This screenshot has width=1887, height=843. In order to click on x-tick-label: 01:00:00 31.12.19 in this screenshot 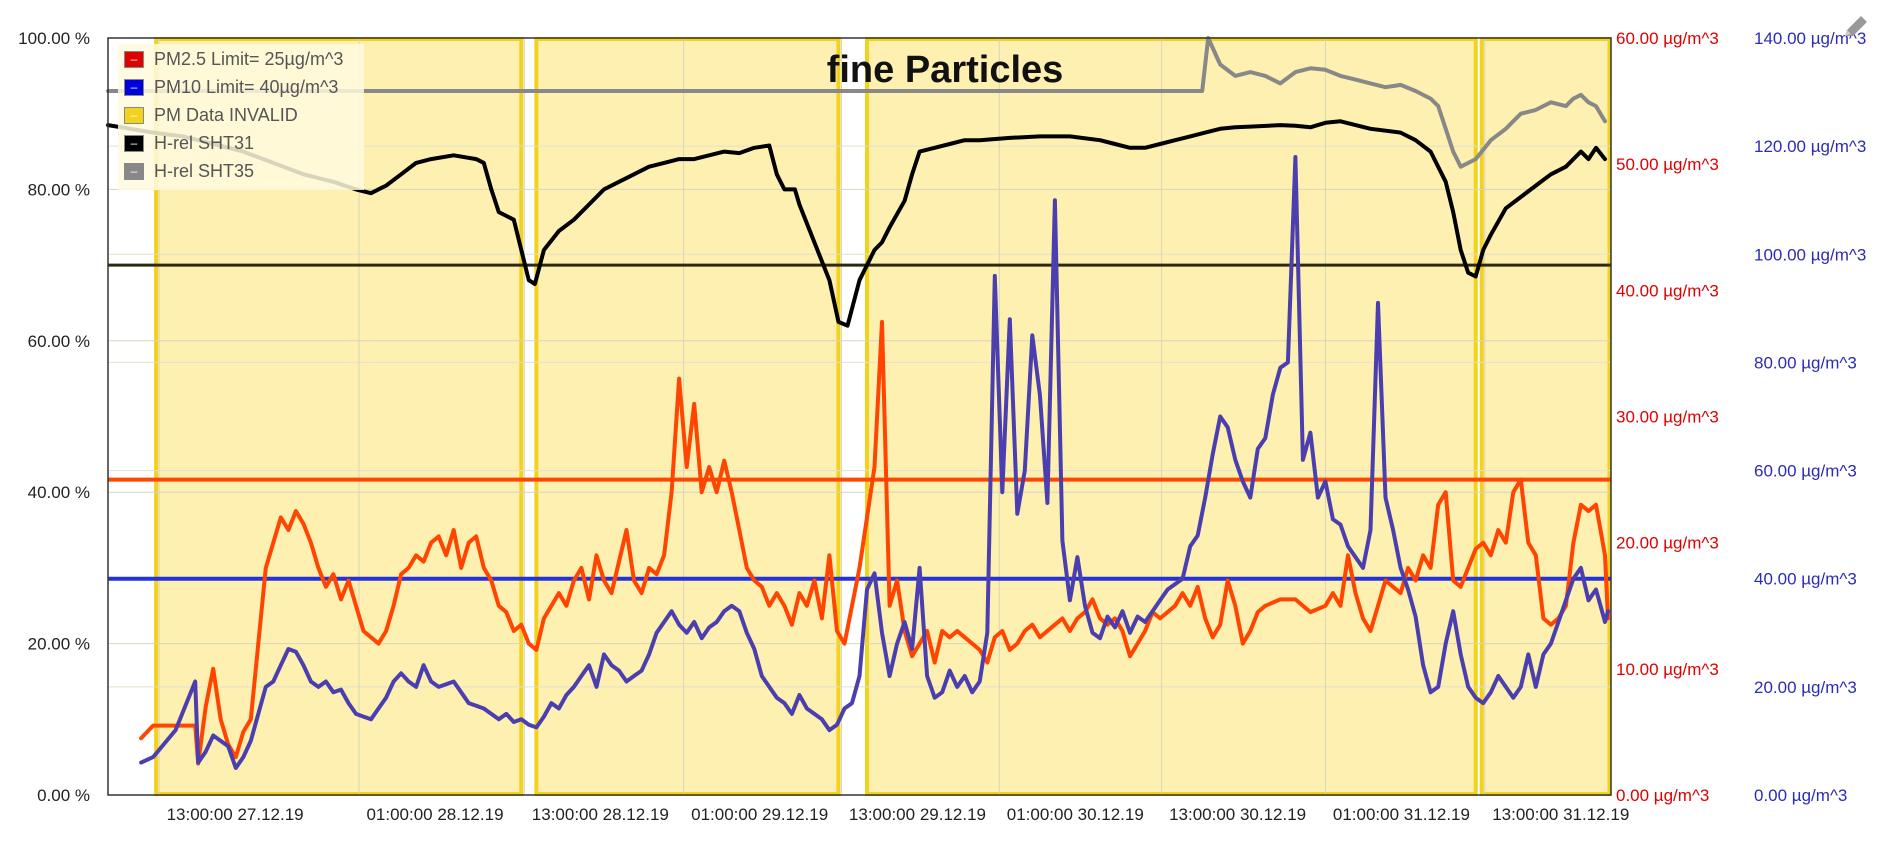, I will do `click(1401, 814)`.